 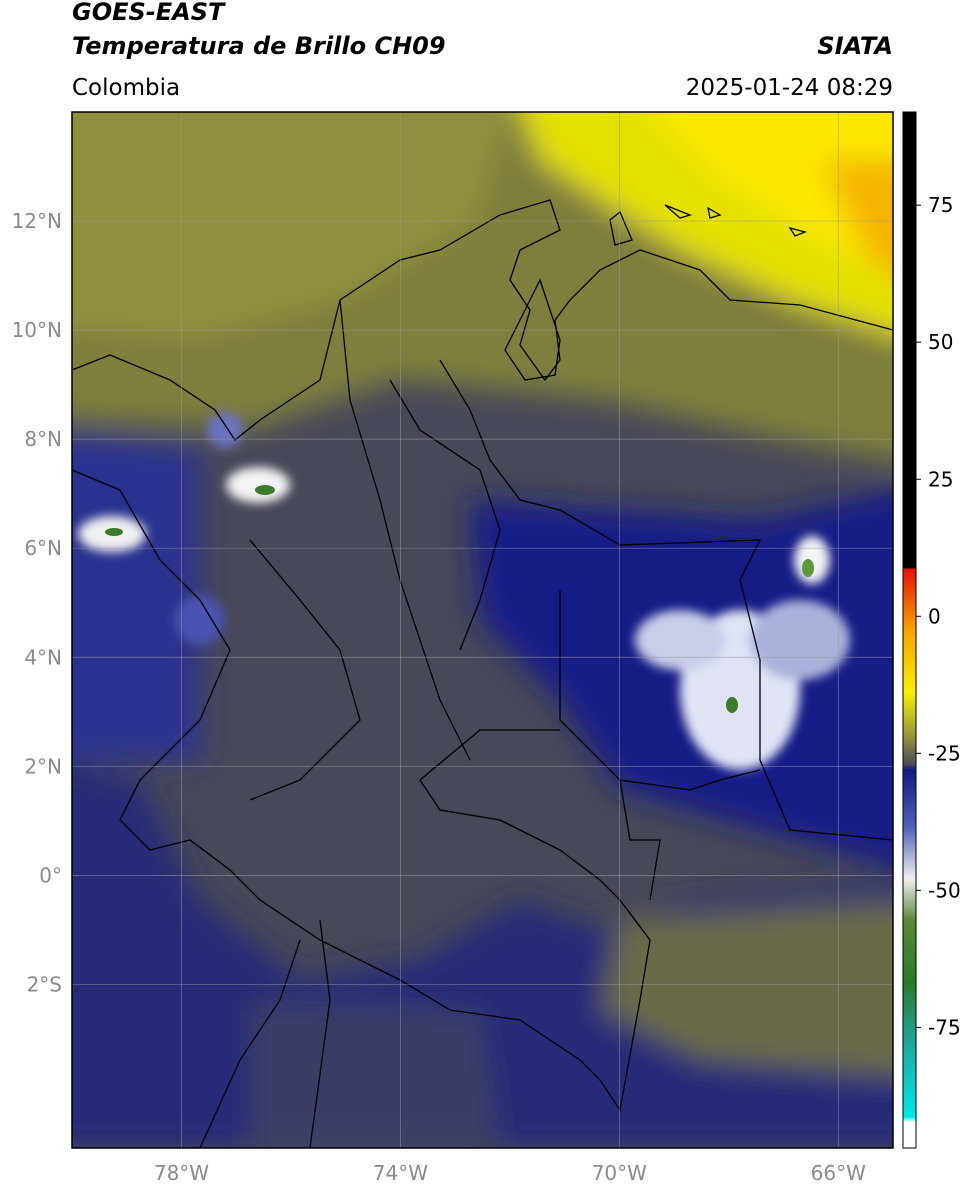 What do you see at coordinates (909, 630) in the screenshot?
I see `colorbar` at bounding box center [909, 630].